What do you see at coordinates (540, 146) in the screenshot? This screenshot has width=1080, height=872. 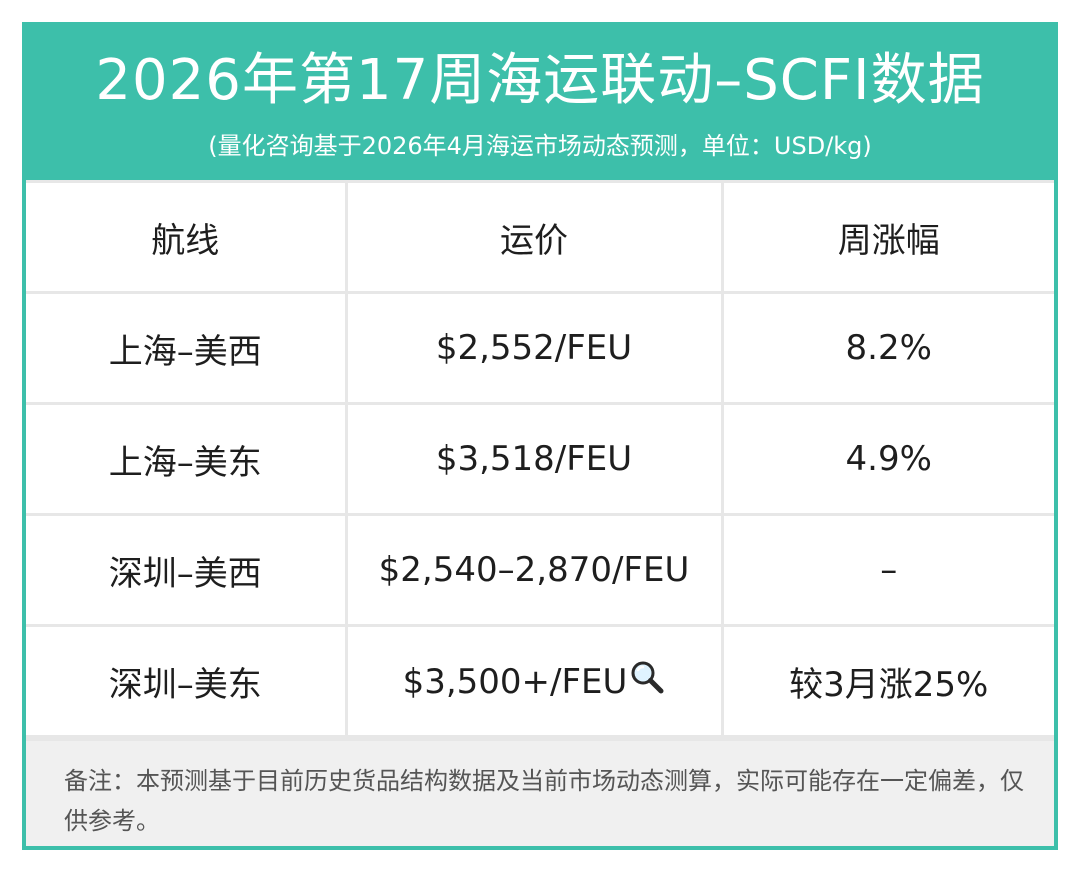 I see `page-subtitle: (量化咨询基于2026年4月海运市场动态预测，单位：USD/kg)` at bounding box center [540, 146].